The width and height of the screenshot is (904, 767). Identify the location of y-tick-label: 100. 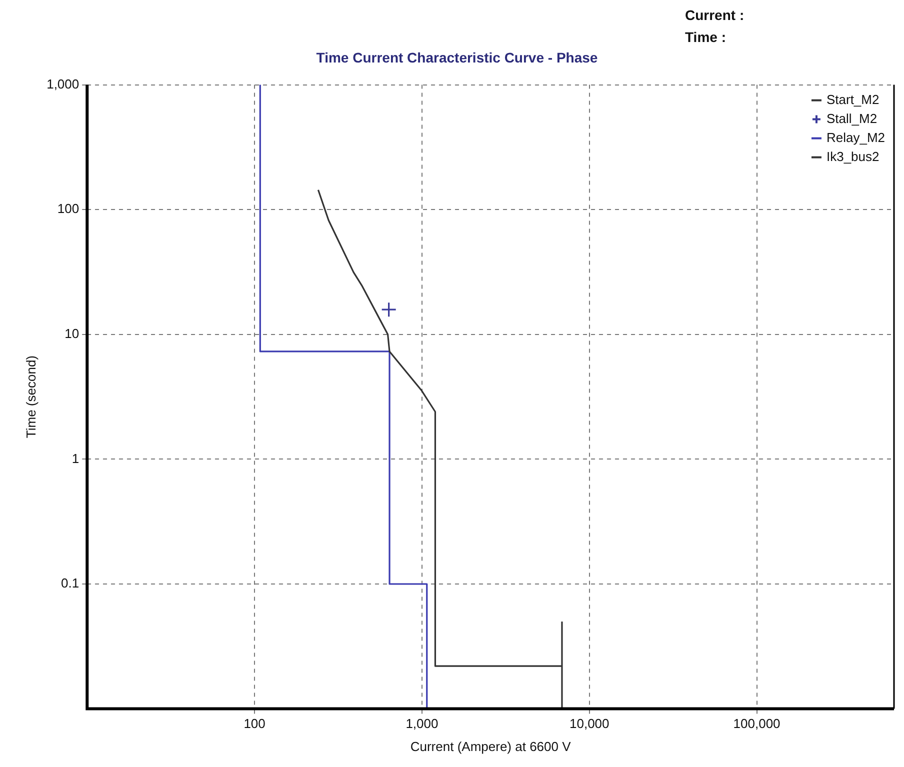
(68, 208).